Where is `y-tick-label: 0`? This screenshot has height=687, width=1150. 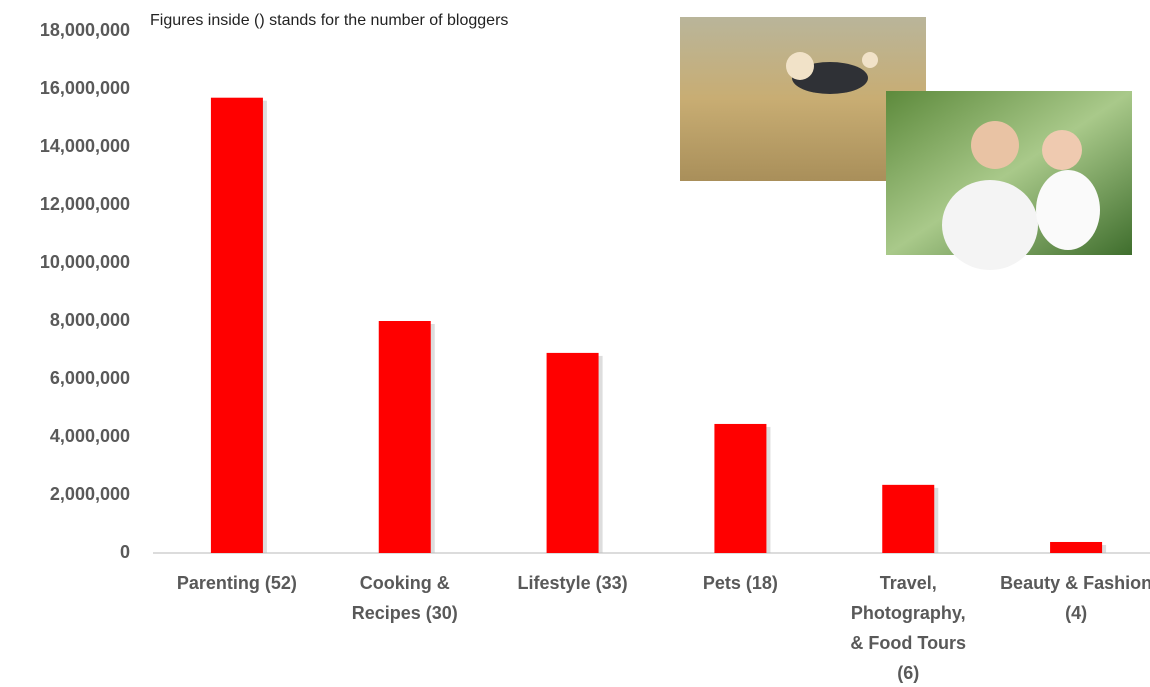
y-tick-label: 0 is located at coordinates (125, 552).